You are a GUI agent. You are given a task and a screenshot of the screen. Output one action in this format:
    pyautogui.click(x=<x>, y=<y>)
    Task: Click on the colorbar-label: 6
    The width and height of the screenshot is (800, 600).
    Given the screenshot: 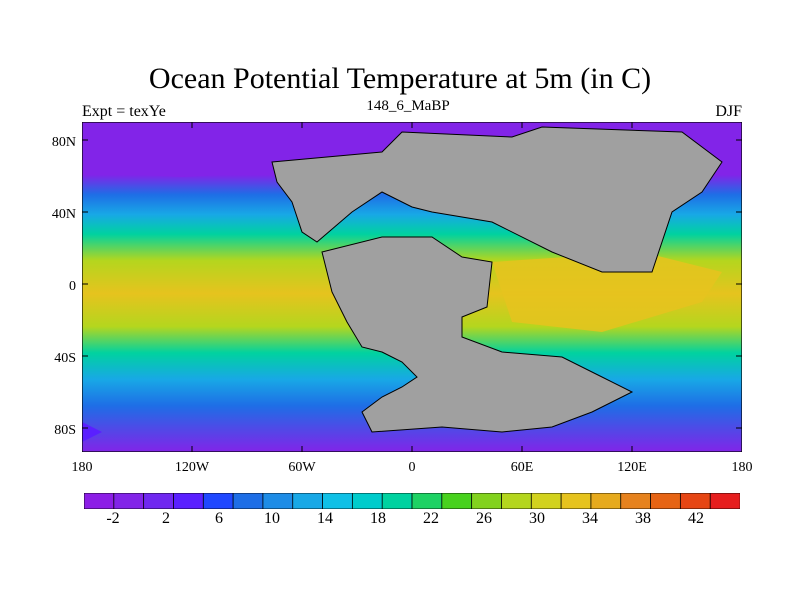 What is the action you would take?
    pyautogui.click(x=219, y=518)
    